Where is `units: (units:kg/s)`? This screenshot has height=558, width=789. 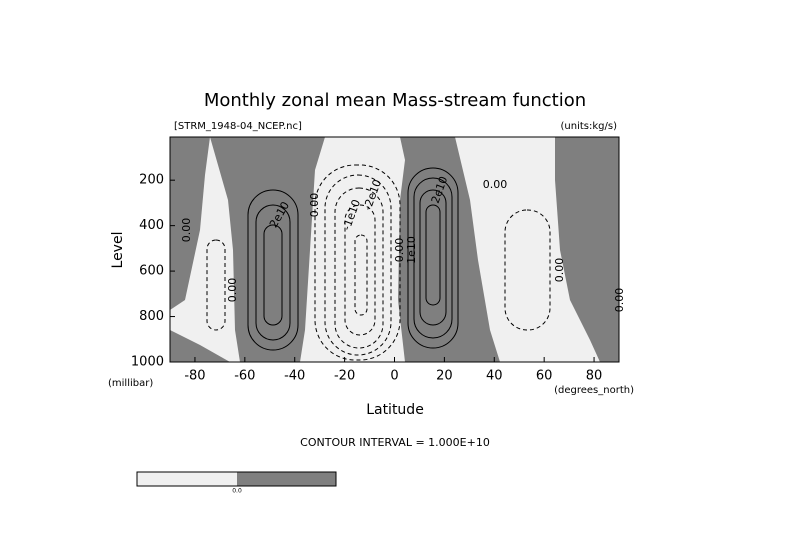
units: (units:kg/s) is located at coordinates (589, 126).